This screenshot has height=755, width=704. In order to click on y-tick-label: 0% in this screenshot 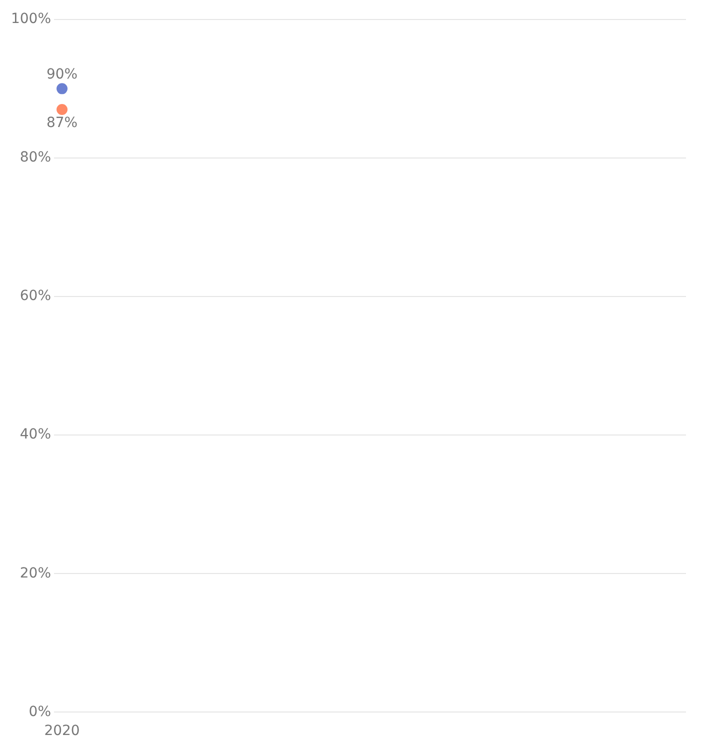, I will do `click(40, 712)`.